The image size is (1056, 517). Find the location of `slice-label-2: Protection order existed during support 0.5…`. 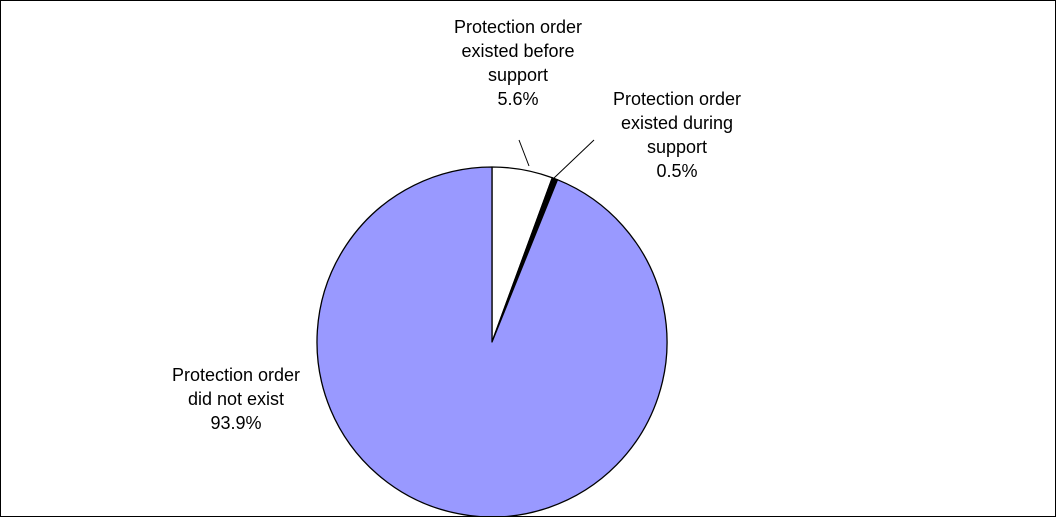

slice-label-2: Protection order existed during support 0.5… is located at coordinates (677, 135).